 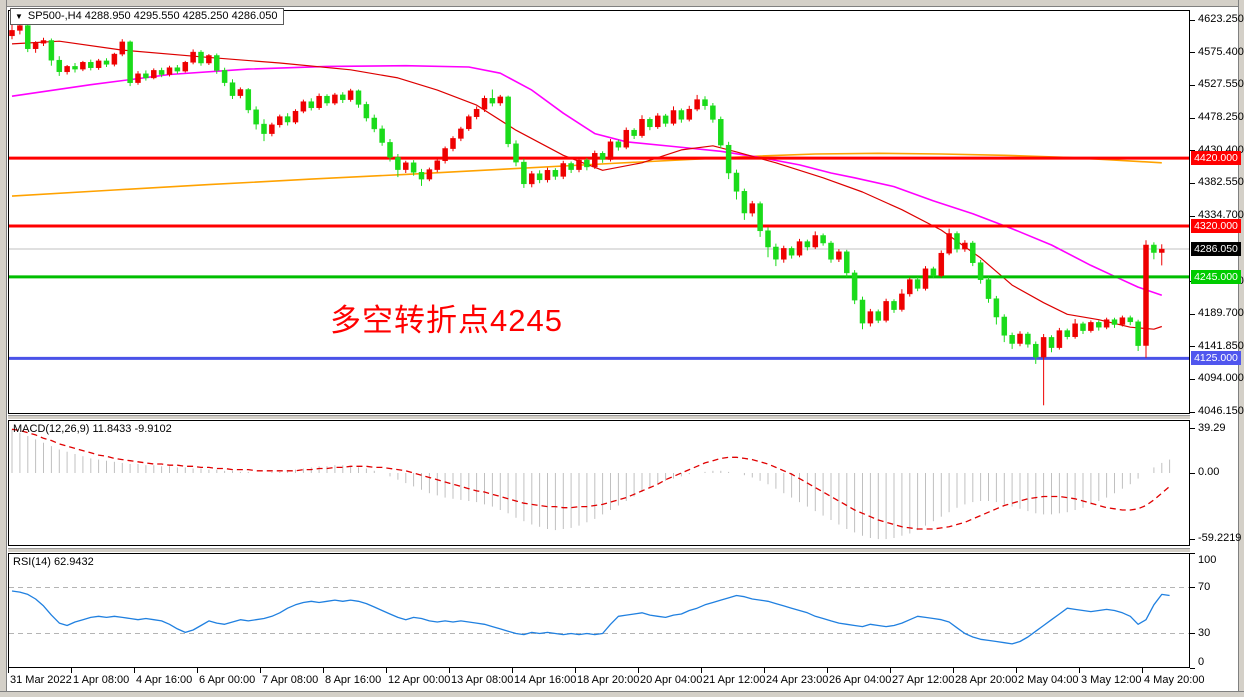 What do you see at coordinates (1241, 348) in the screenshot?
I see `window-right-edge` at bounding box center [1241, 348].